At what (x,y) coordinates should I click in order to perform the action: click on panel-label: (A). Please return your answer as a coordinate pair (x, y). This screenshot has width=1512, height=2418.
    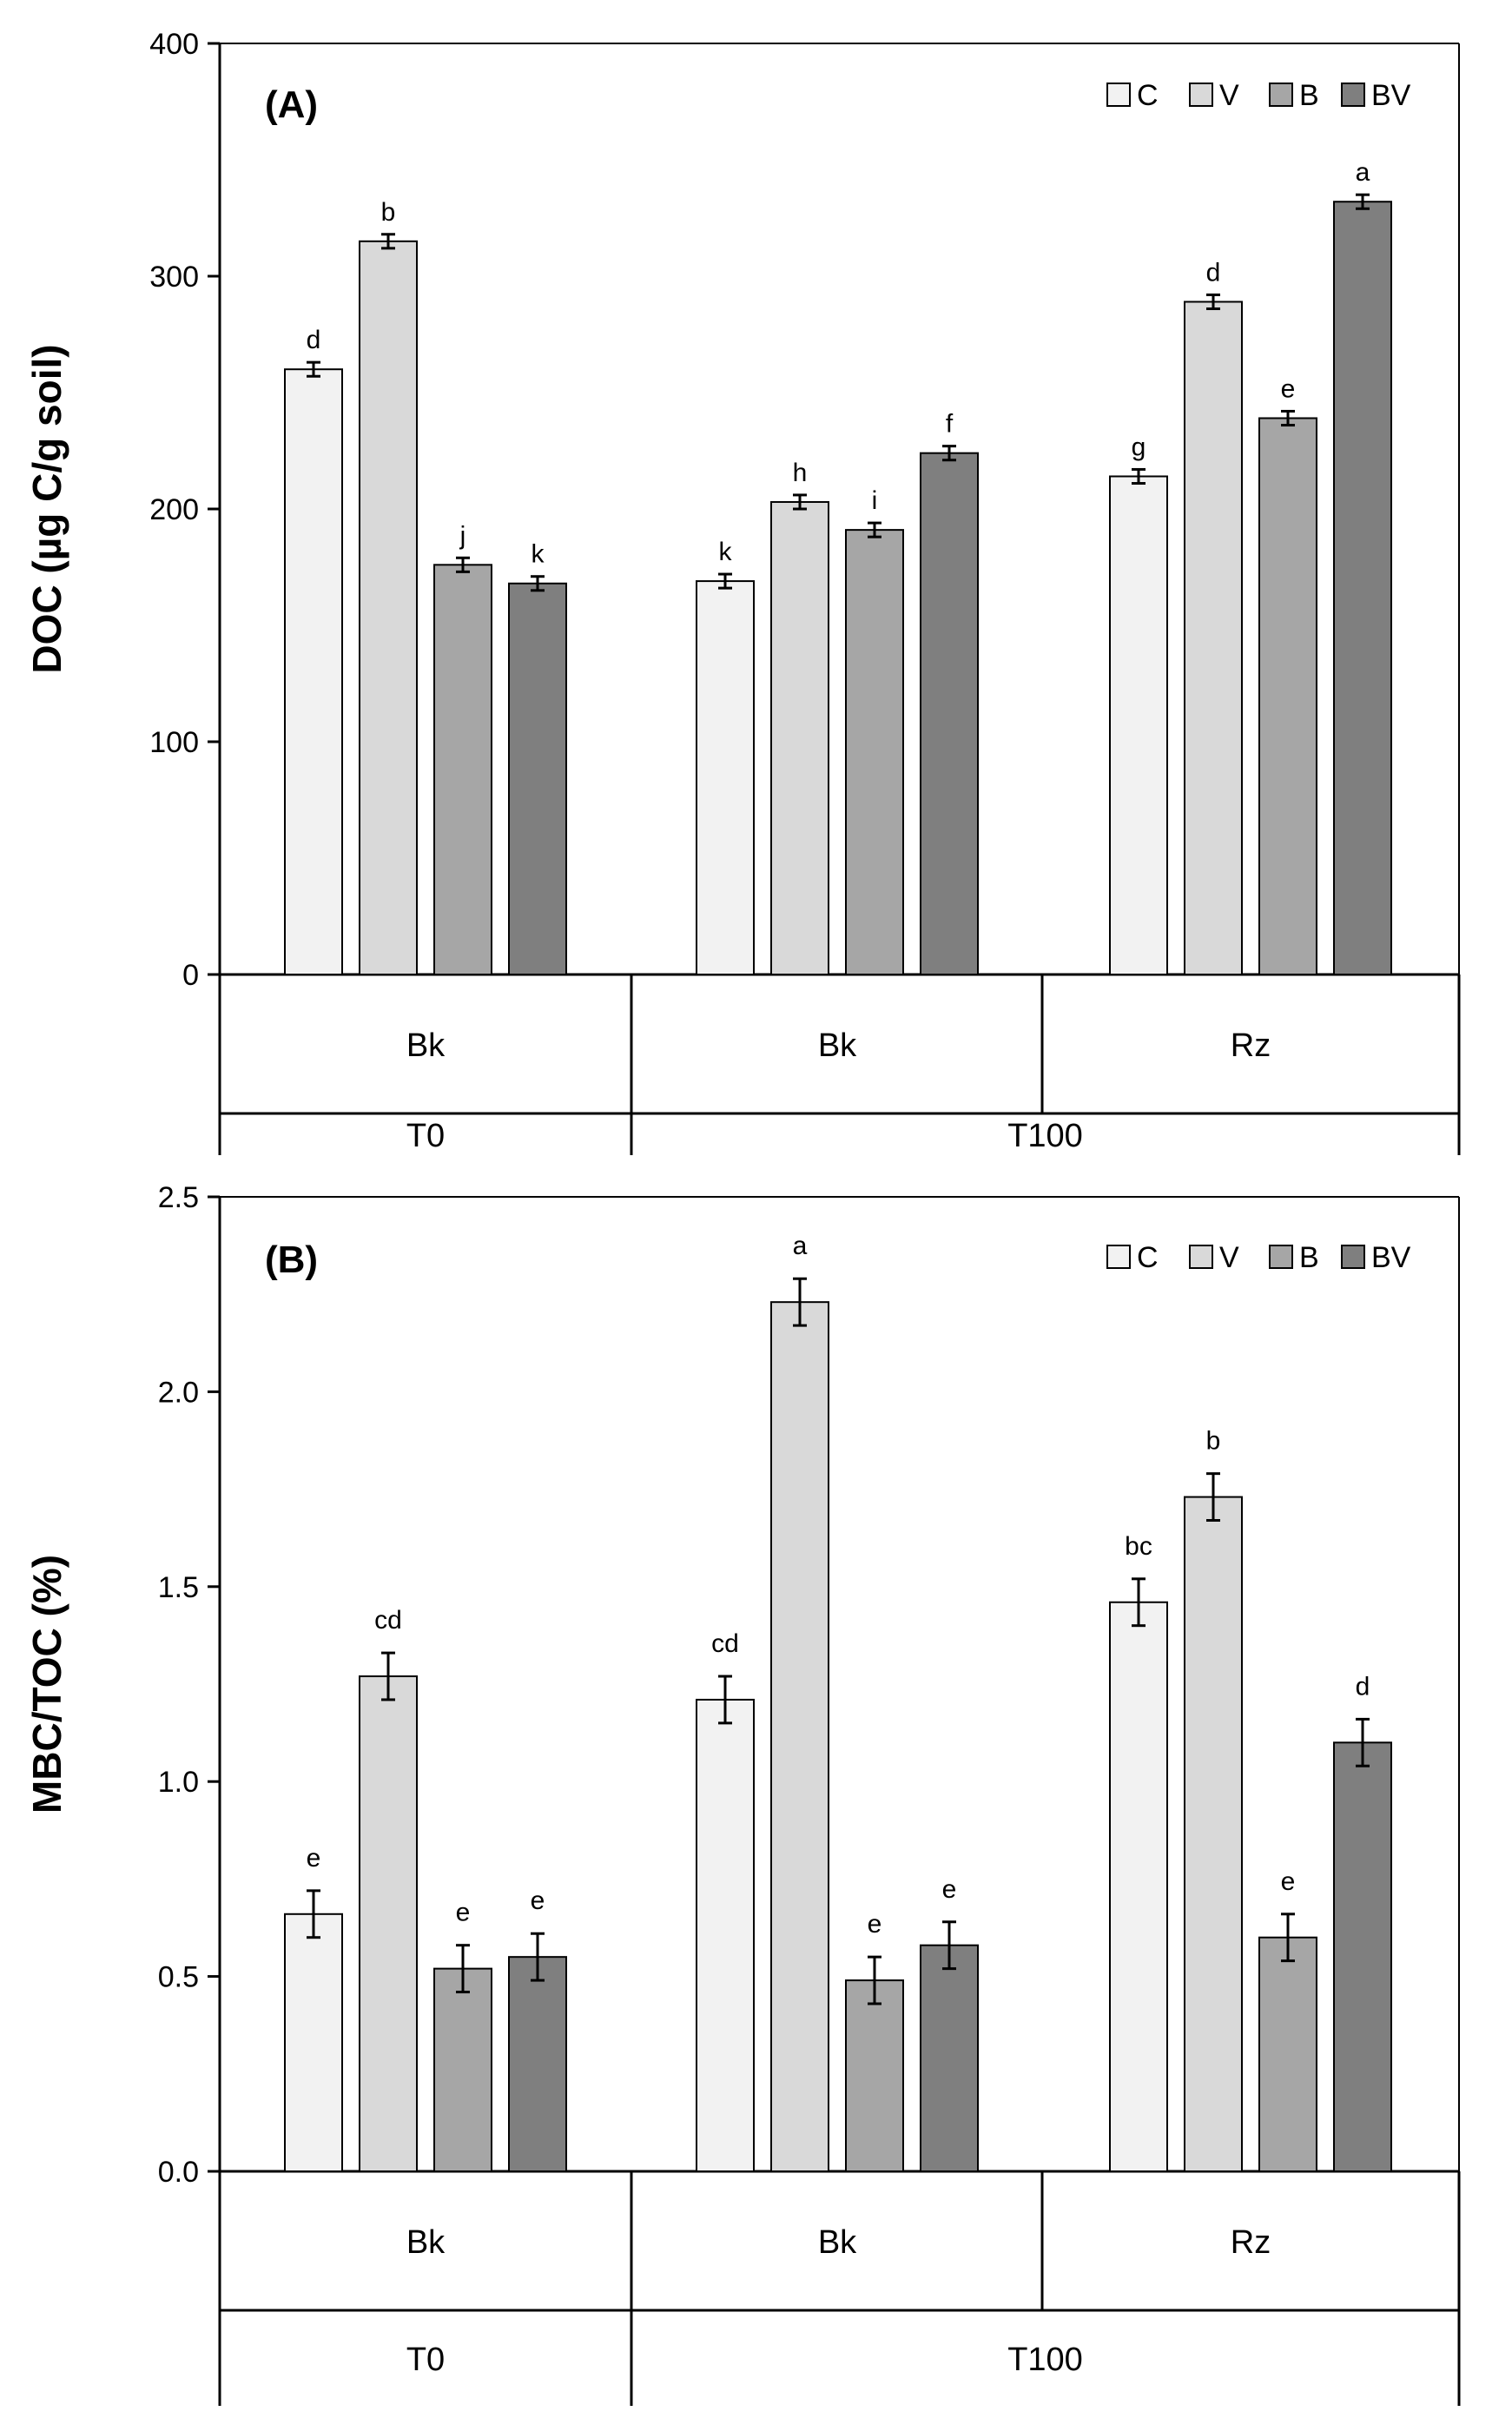
    Looking at the image, I should click on (291, 104).